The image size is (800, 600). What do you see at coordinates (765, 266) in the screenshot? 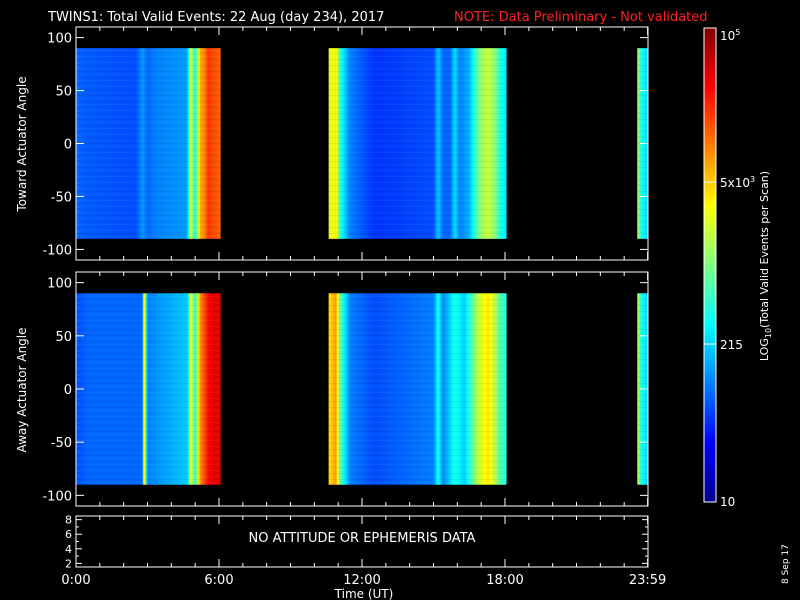
I see `colorbar-label: LOG10(Total Valid Events per Scan)` at bounding box center [765, 266].